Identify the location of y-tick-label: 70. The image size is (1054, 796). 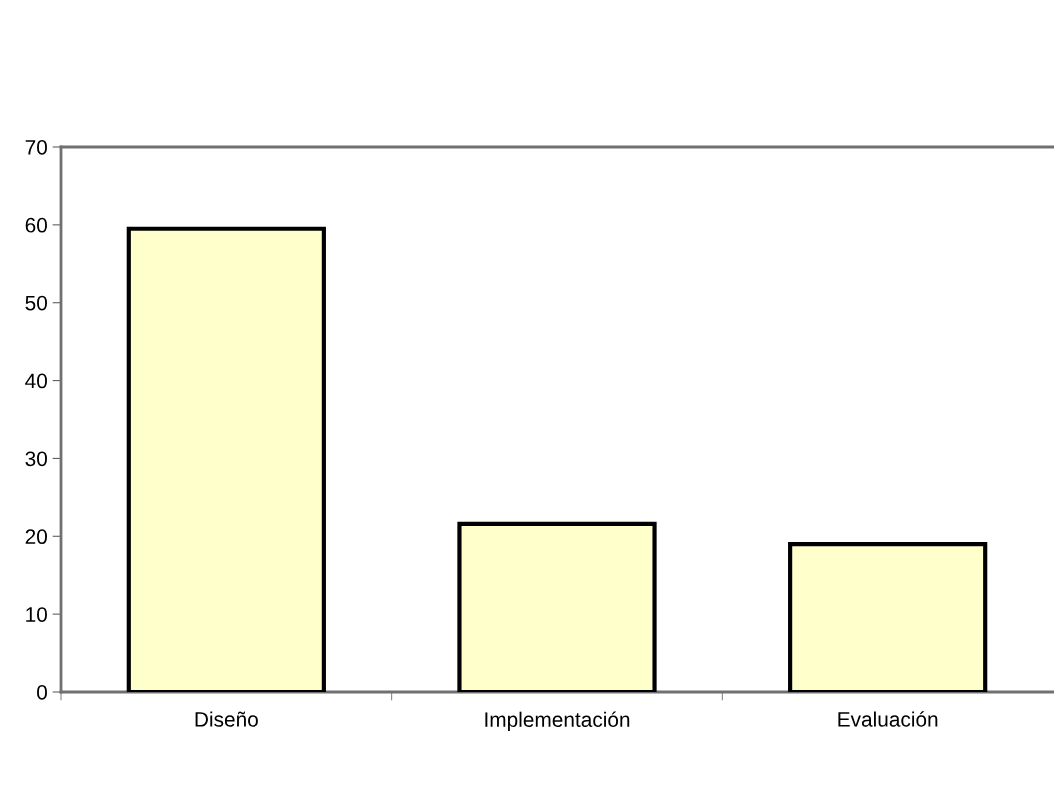
(36, 147).